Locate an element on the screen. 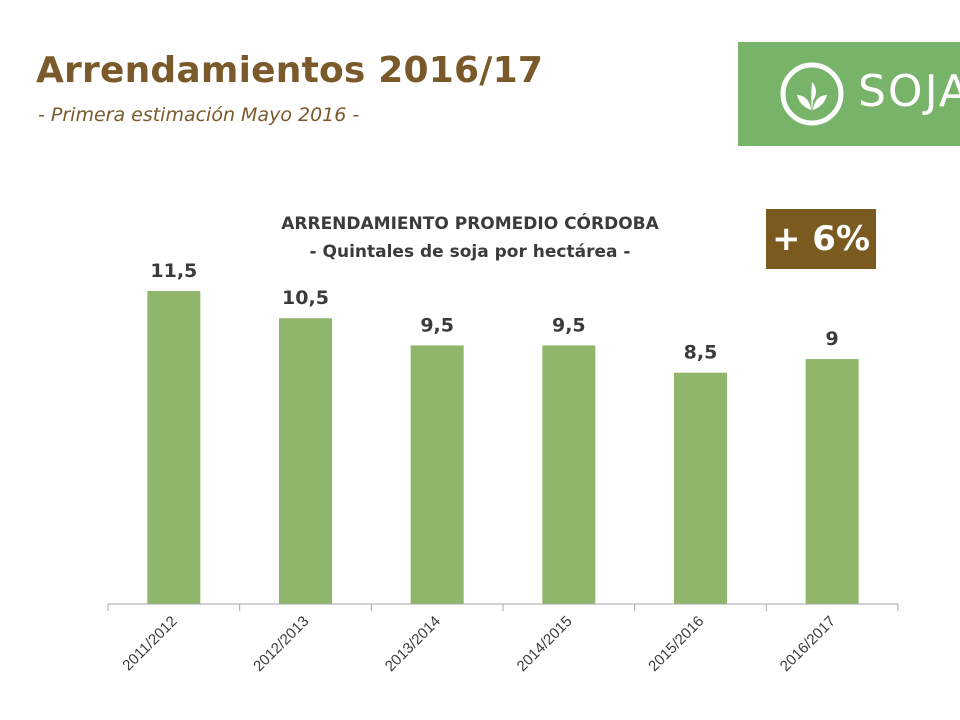  chart-subtitle: - Quintales de soja por hectárea - is located at coordinates (470, 252).